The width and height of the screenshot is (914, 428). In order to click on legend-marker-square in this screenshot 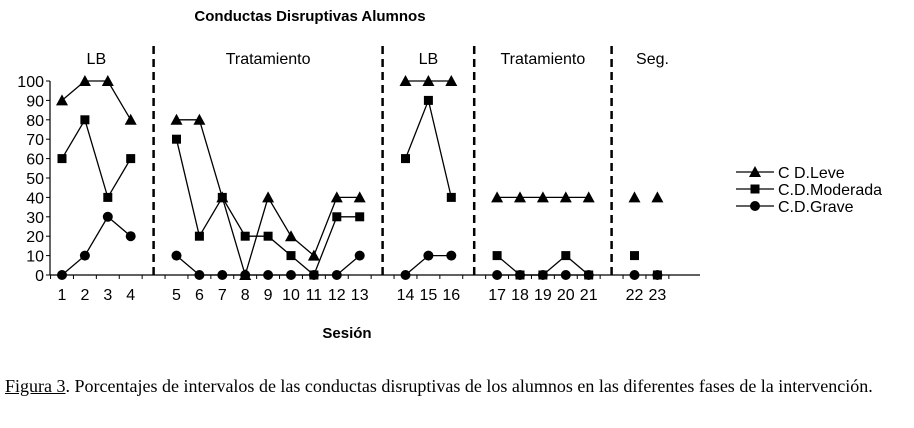, I will do `click(755, 189)`.